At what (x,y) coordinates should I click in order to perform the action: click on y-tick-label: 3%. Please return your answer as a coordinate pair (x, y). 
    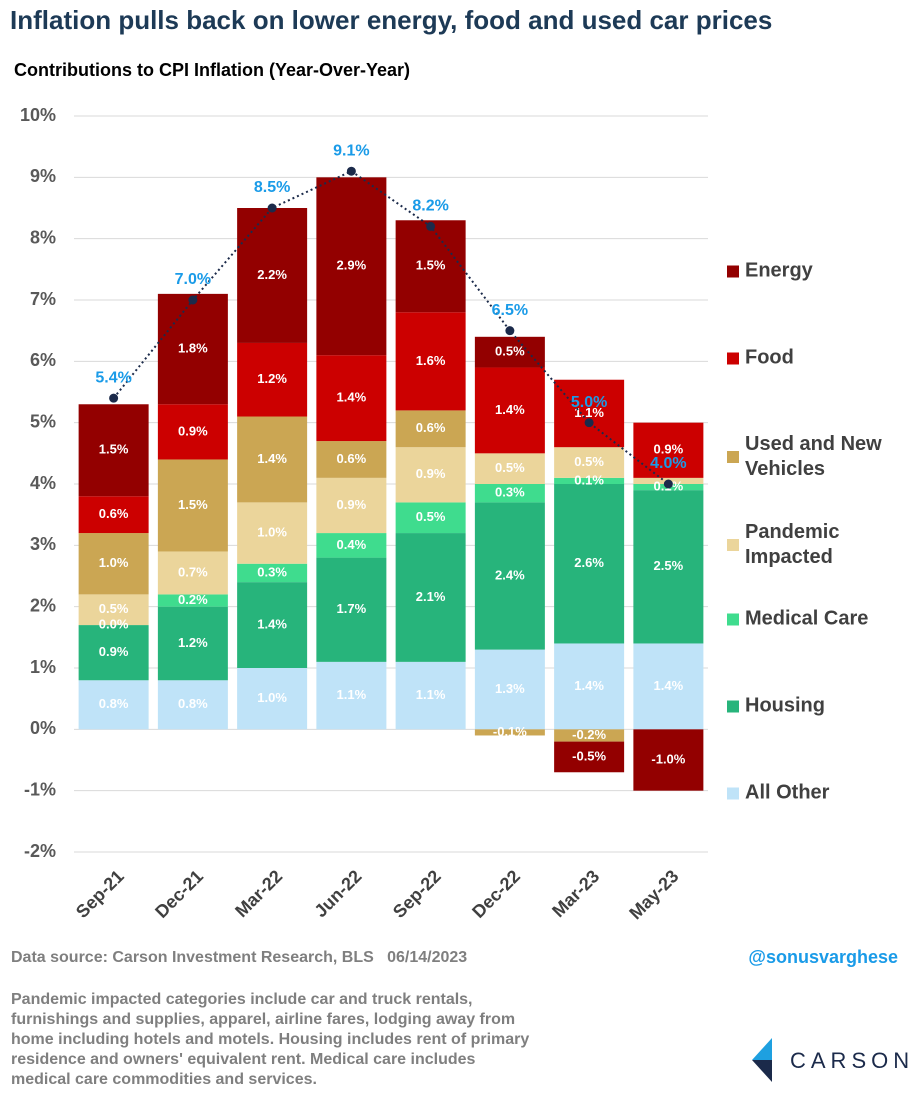
    Looking at the image, I should click on (43, 544).